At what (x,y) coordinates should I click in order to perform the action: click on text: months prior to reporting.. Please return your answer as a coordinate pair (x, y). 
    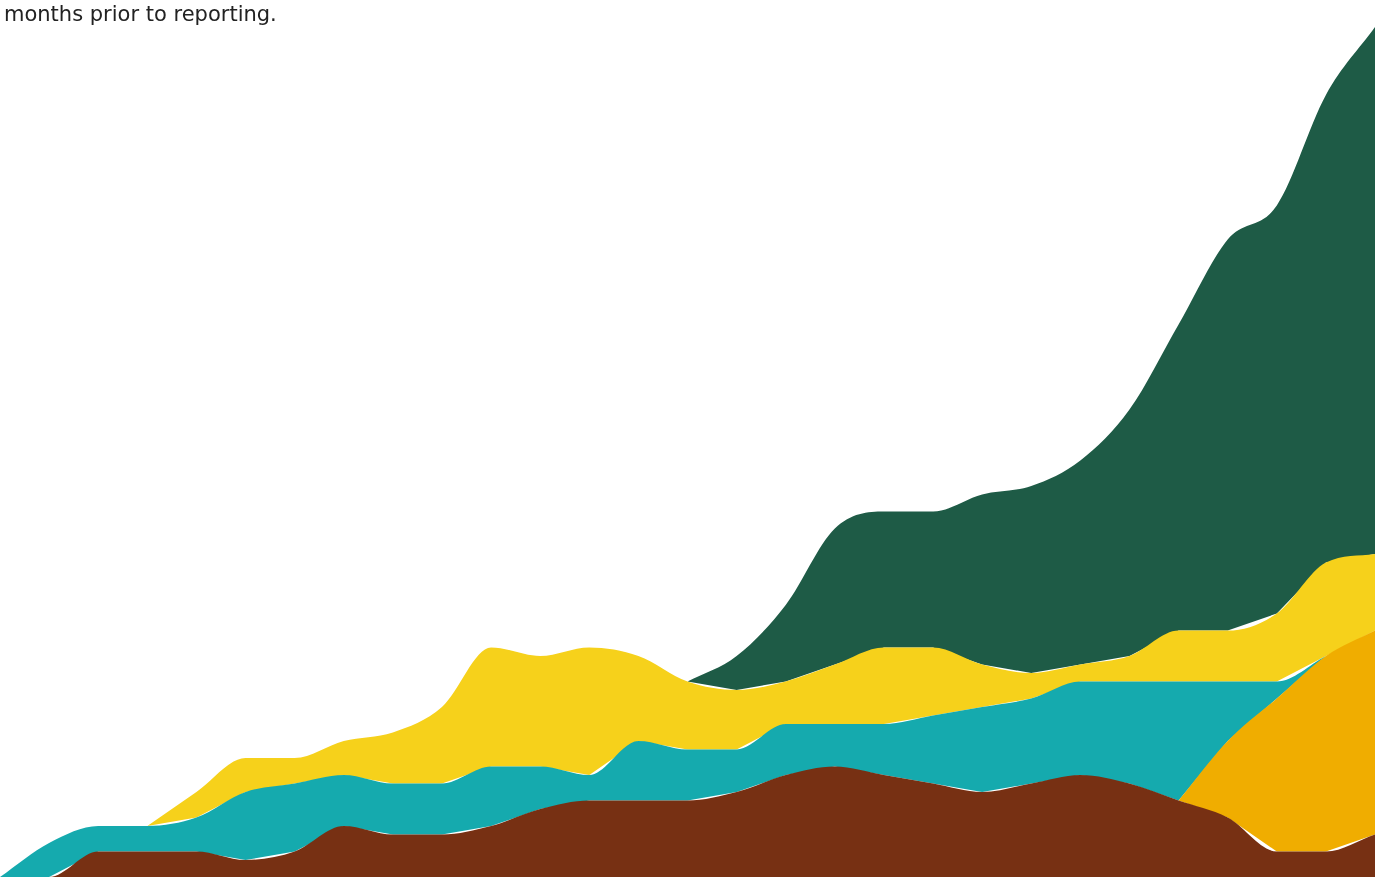
    Looking at the image, I should click on (140, 14).